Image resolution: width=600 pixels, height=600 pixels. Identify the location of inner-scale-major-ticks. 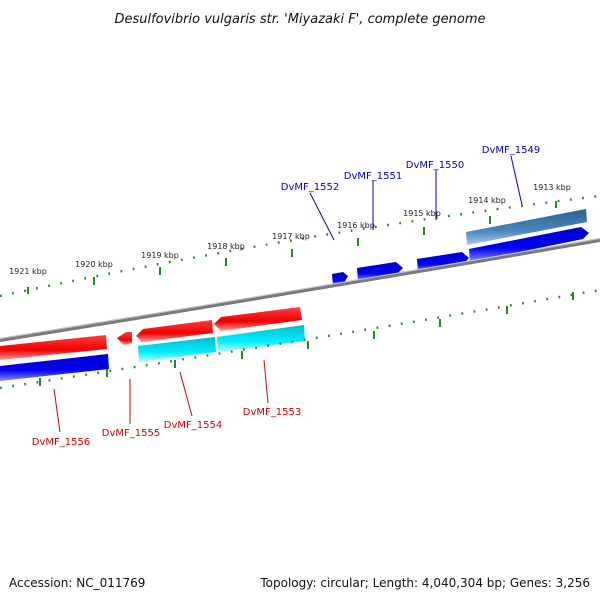
(306, 339).